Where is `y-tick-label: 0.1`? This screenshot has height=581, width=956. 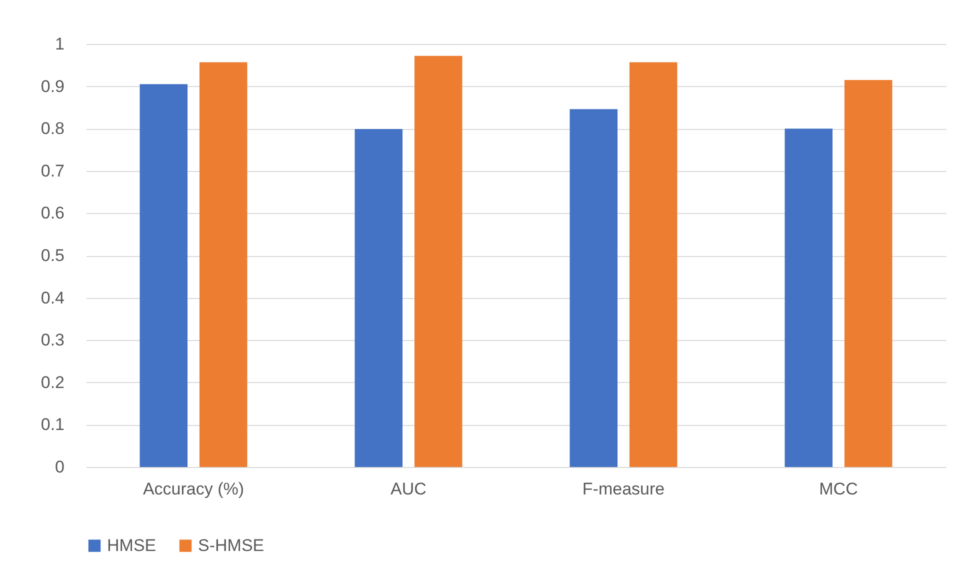
y-tick-label: 0.1 is located at coordinates (52, 424).